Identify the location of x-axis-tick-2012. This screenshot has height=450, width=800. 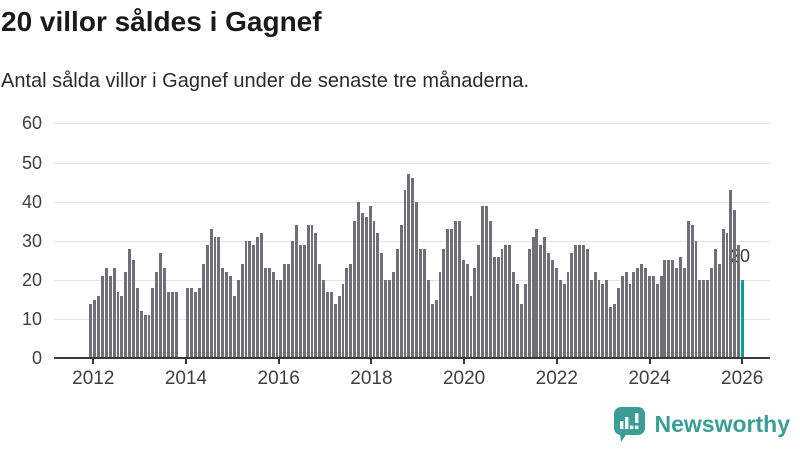
(93, 361).